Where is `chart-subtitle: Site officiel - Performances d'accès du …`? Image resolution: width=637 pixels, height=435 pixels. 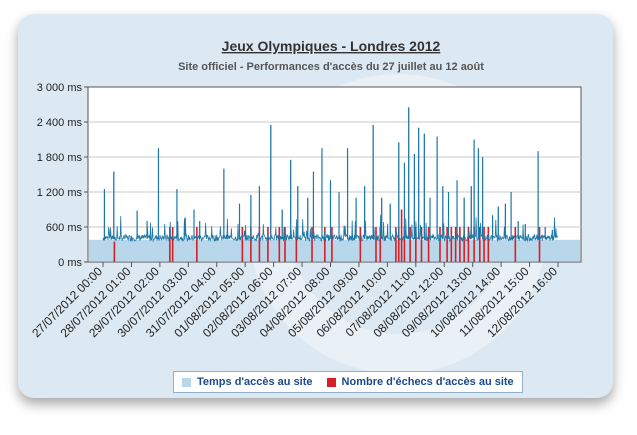 chart-subtitle: Site officiel - Performances d'accès du … is located at coordinates (331, 67).